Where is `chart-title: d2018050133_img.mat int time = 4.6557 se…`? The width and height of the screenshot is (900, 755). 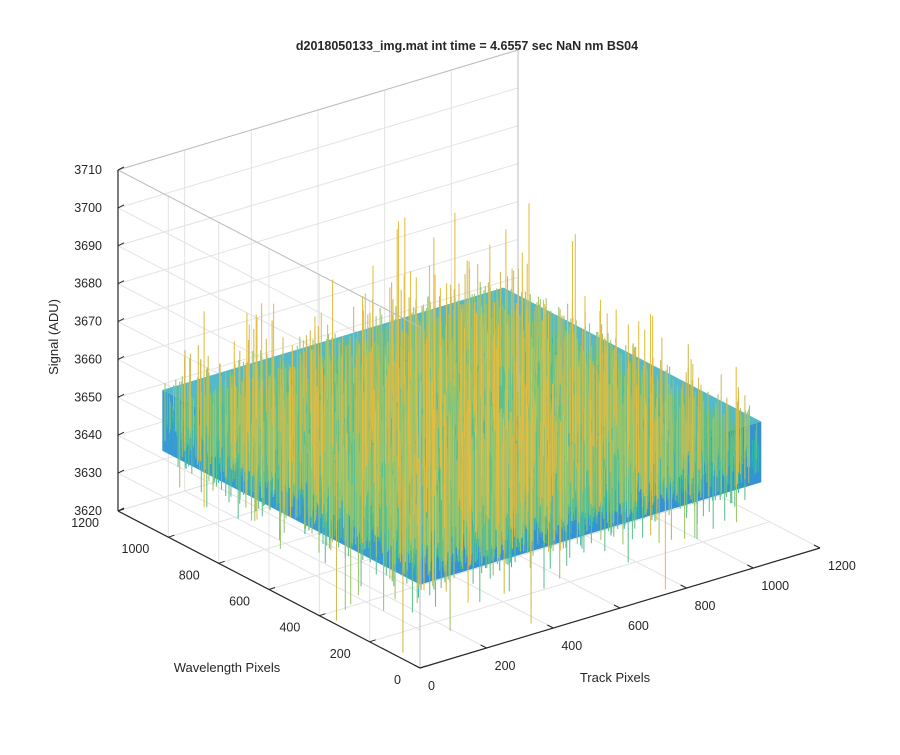
chart-title: d2018050133_img.mat int time = 4.6557 se… is located at coordinates (467, 46).